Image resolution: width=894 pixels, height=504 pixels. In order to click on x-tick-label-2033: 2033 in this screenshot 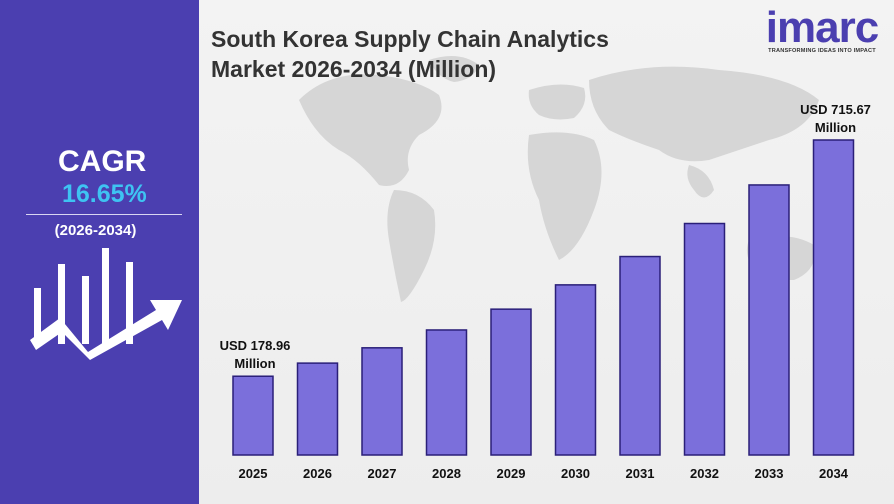, I will do `click(769, 473)`.